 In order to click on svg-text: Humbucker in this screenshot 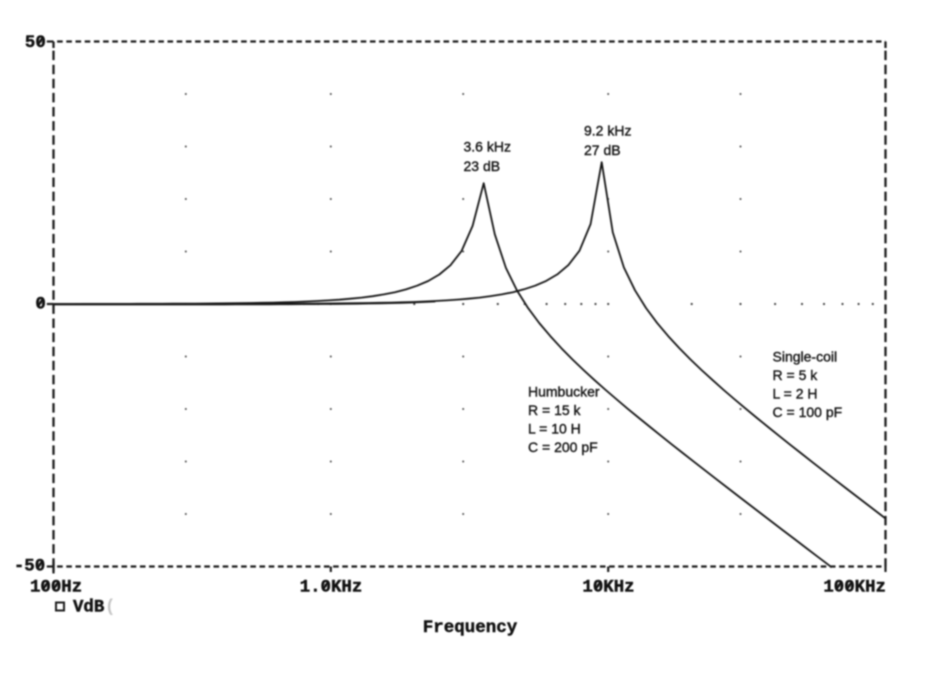, I will do `click(564, 392)`.